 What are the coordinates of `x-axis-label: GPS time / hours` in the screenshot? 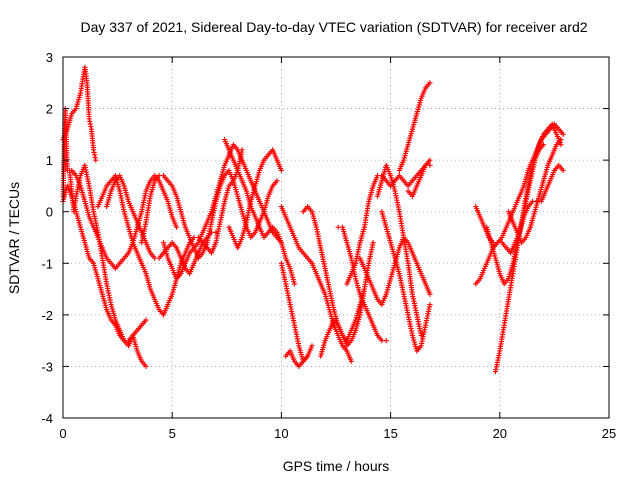 It's located at (336, 466).